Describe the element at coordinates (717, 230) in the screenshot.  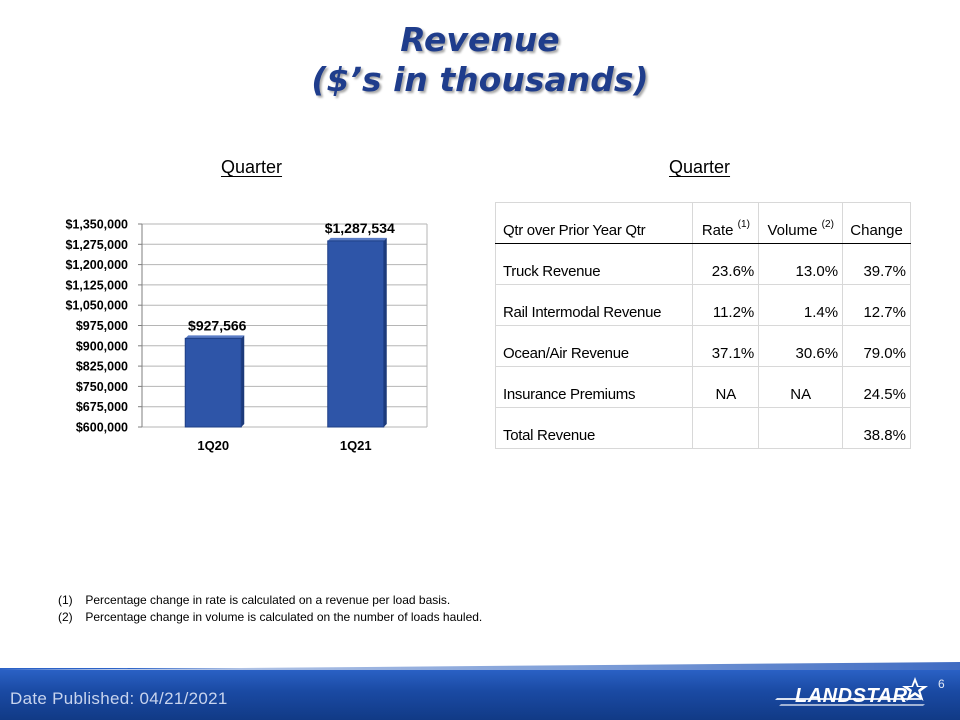
I see `header-rate-text: Rate` at that location.